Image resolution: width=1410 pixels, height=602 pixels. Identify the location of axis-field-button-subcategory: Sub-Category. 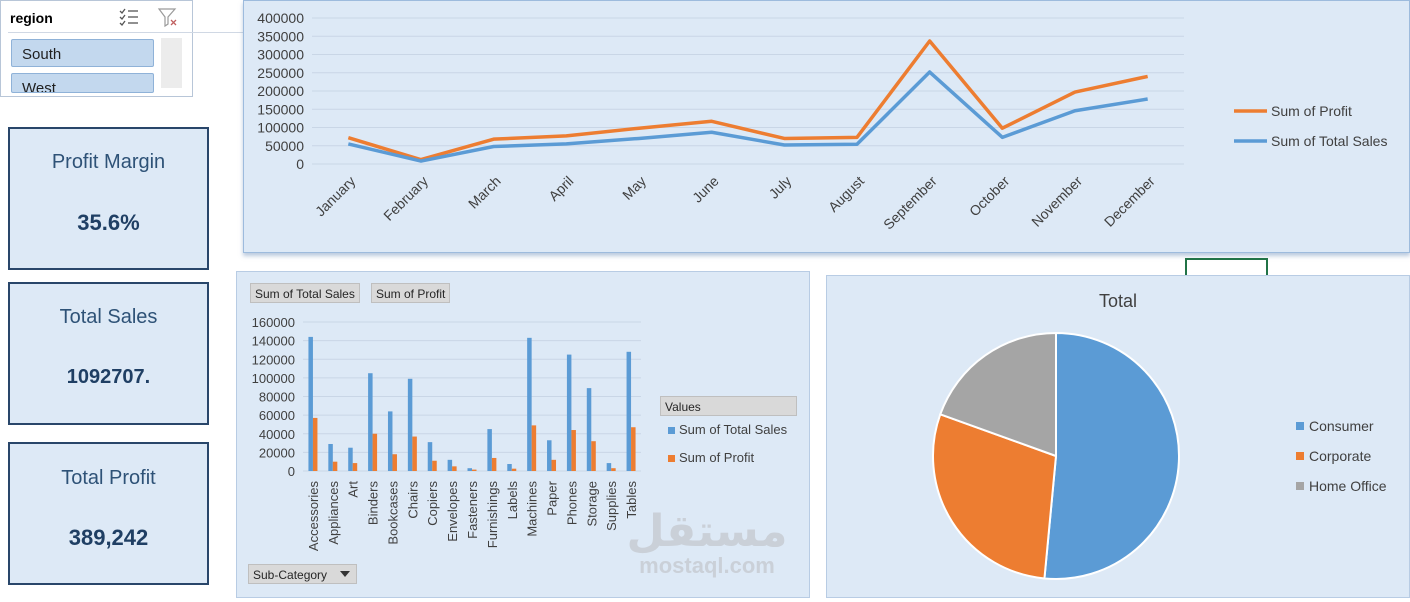
(302, 574).